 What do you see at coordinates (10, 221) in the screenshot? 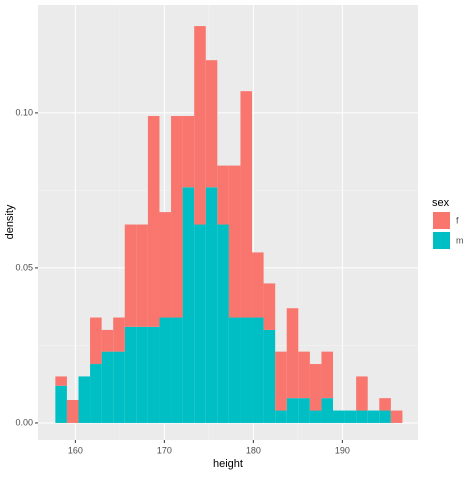
I see `y-axis-title: density` at bounding box center [10, 221].